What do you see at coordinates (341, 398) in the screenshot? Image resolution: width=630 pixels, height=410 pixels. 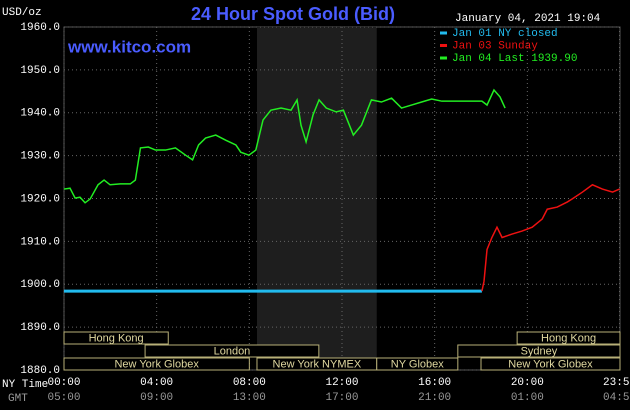 I see `x2-tick-label: 17:00` at bounding box center [341, 398].